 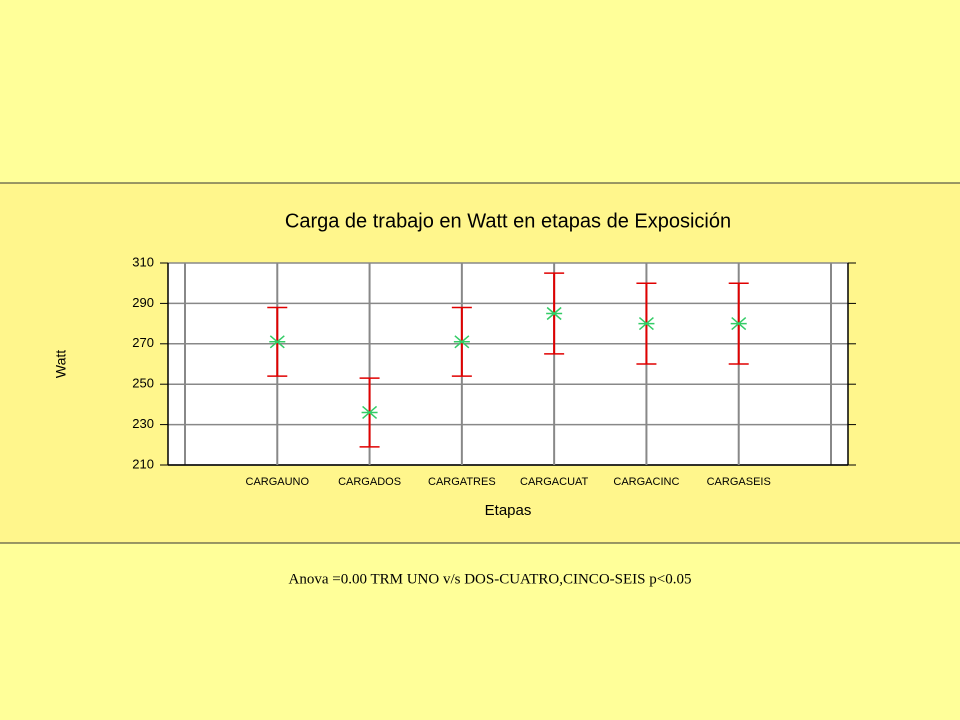 I want to click on x-tick-label: CARGAUNO, so click(x=278, y=482).